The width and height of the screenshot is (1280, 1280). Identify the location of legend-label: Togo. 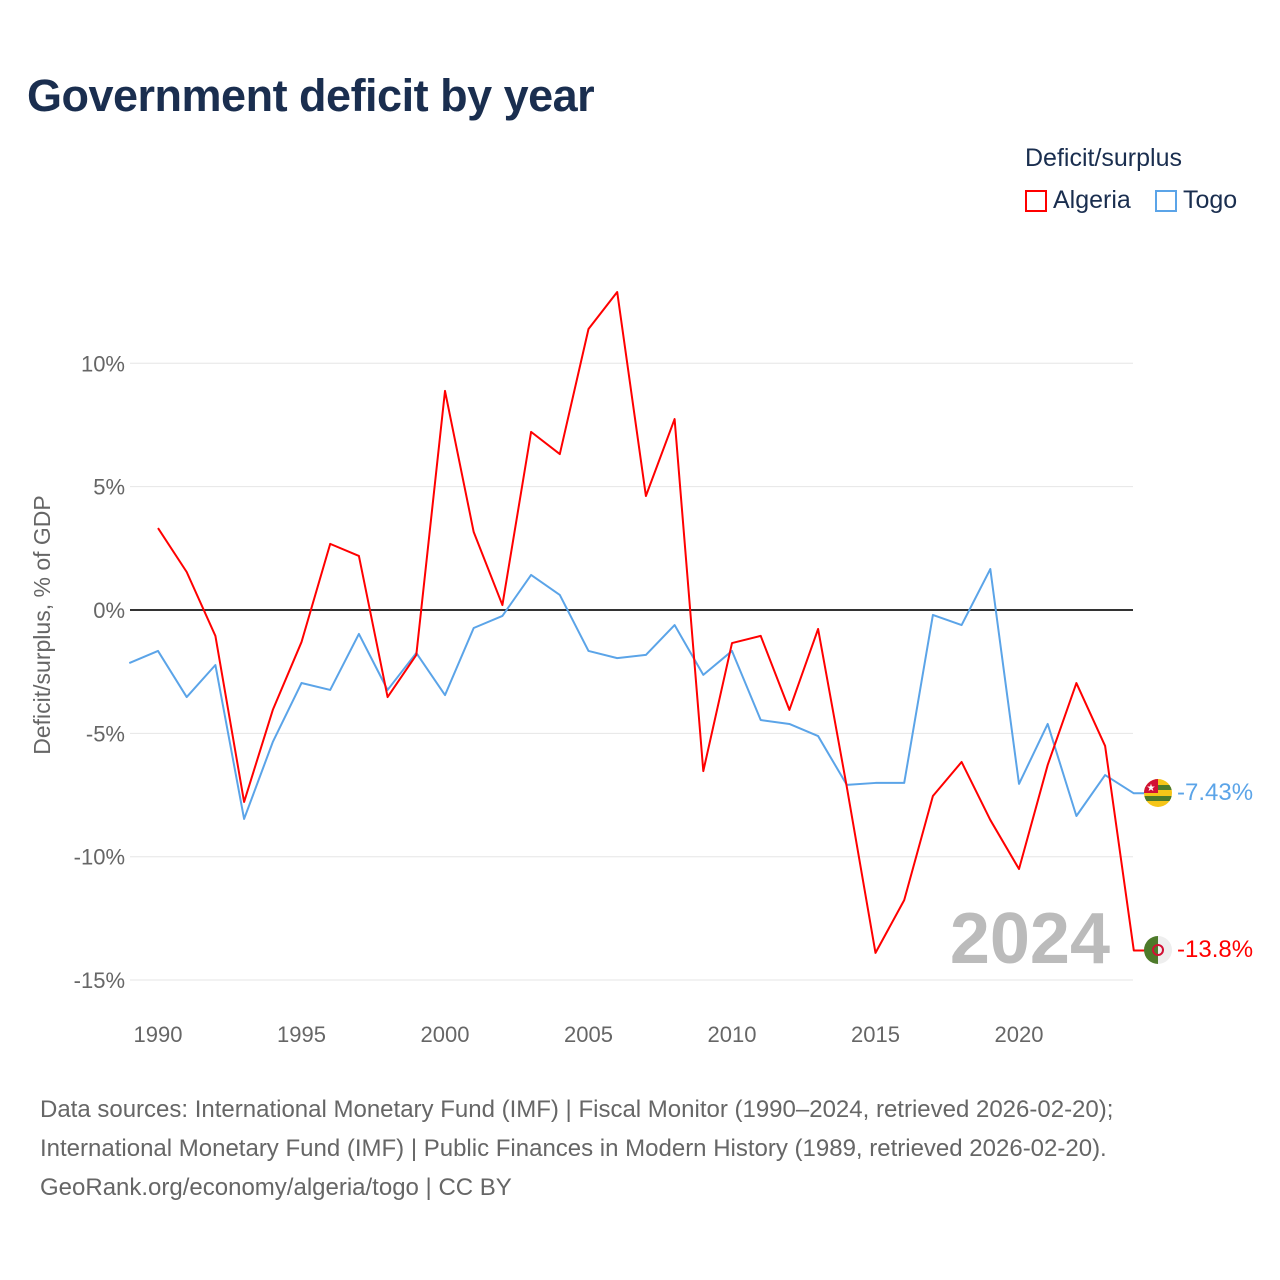
(1210, 200).